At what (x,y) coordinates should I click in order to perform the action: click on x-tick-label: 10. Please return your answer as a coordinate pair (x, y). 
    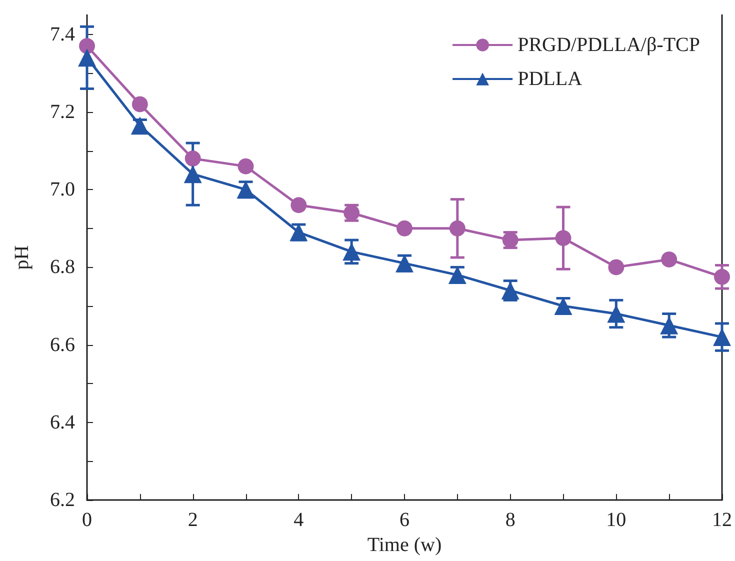
    Looking at the image, I should click on (616, 520).